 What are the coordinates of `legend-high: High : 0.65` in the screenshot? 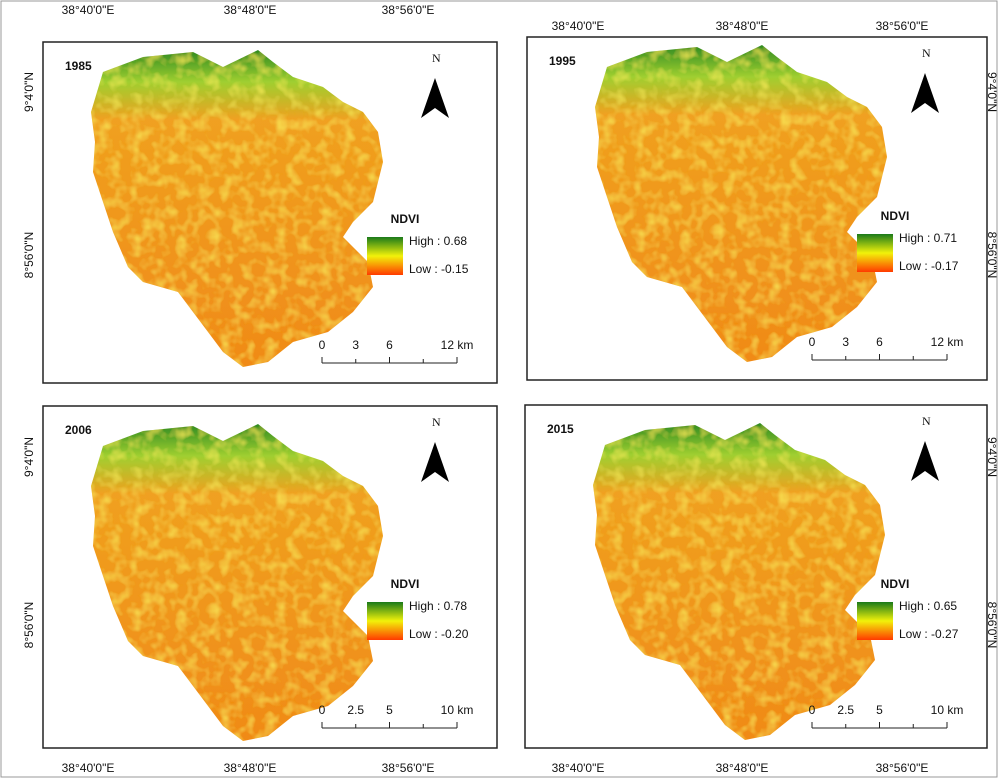 It's located at (928, 606).